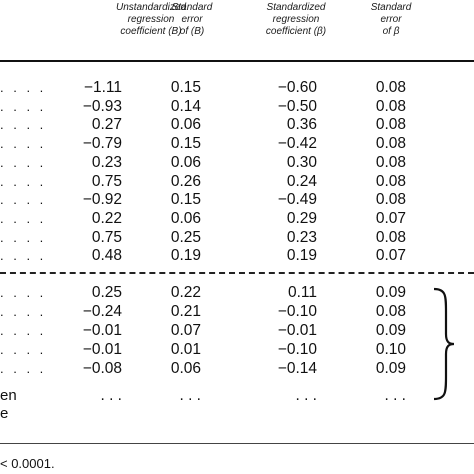  Describe the element at coordinates (102, 87) in the screenshot. I see `cell-b: −1.11` at that location.